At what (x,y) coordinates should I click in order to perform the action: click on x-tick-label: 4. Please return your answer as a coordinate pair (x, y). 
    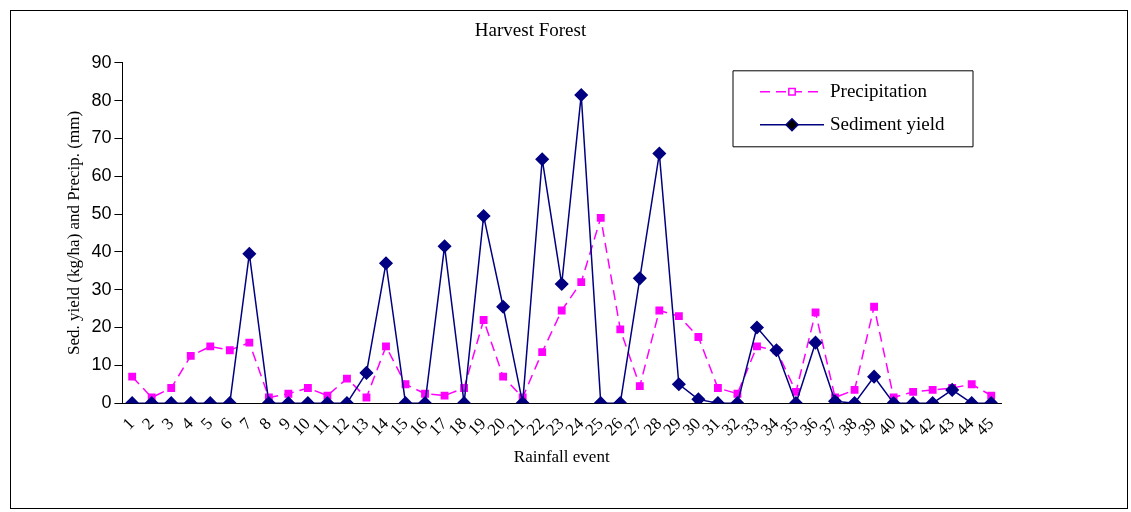
    Looking at the image, I should click on (187, 423).